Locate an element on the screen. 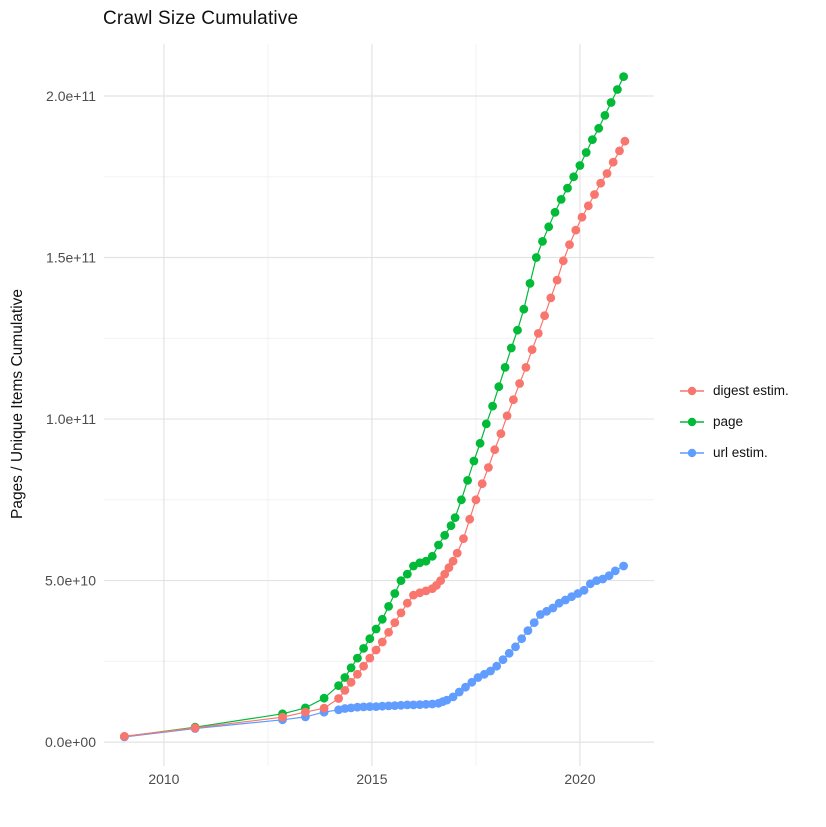 This screenshot has height=827, width=826. legend: digest estim. page url estim. is located at coordinates (734, 421).